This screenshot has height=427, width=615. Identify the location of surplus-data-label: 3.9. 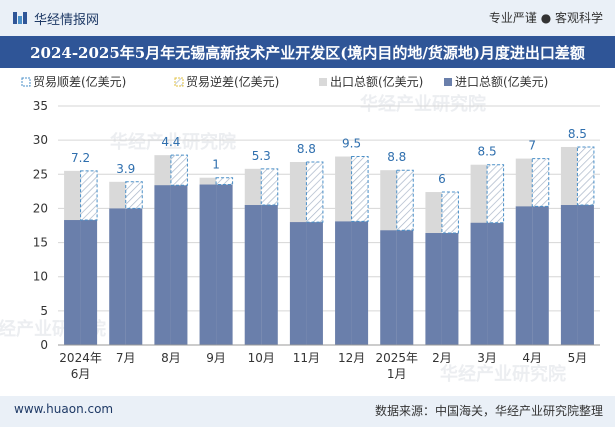
(125, 169).